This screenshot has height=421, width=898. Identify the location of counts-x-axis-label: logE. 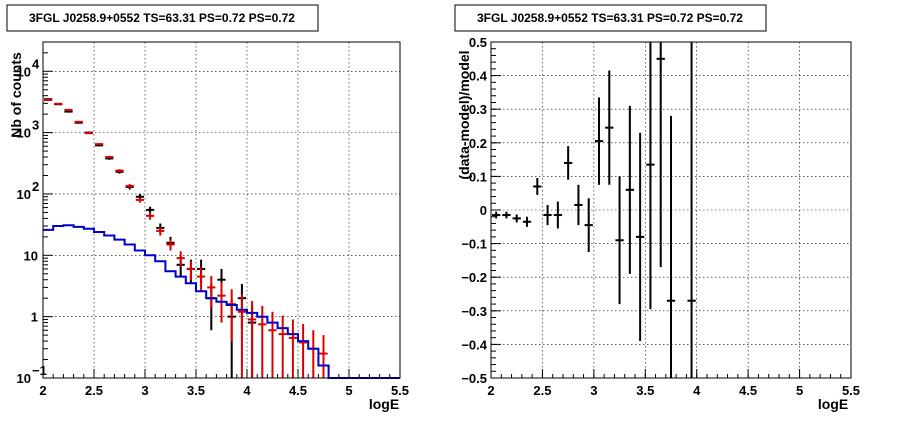
(384, 404).